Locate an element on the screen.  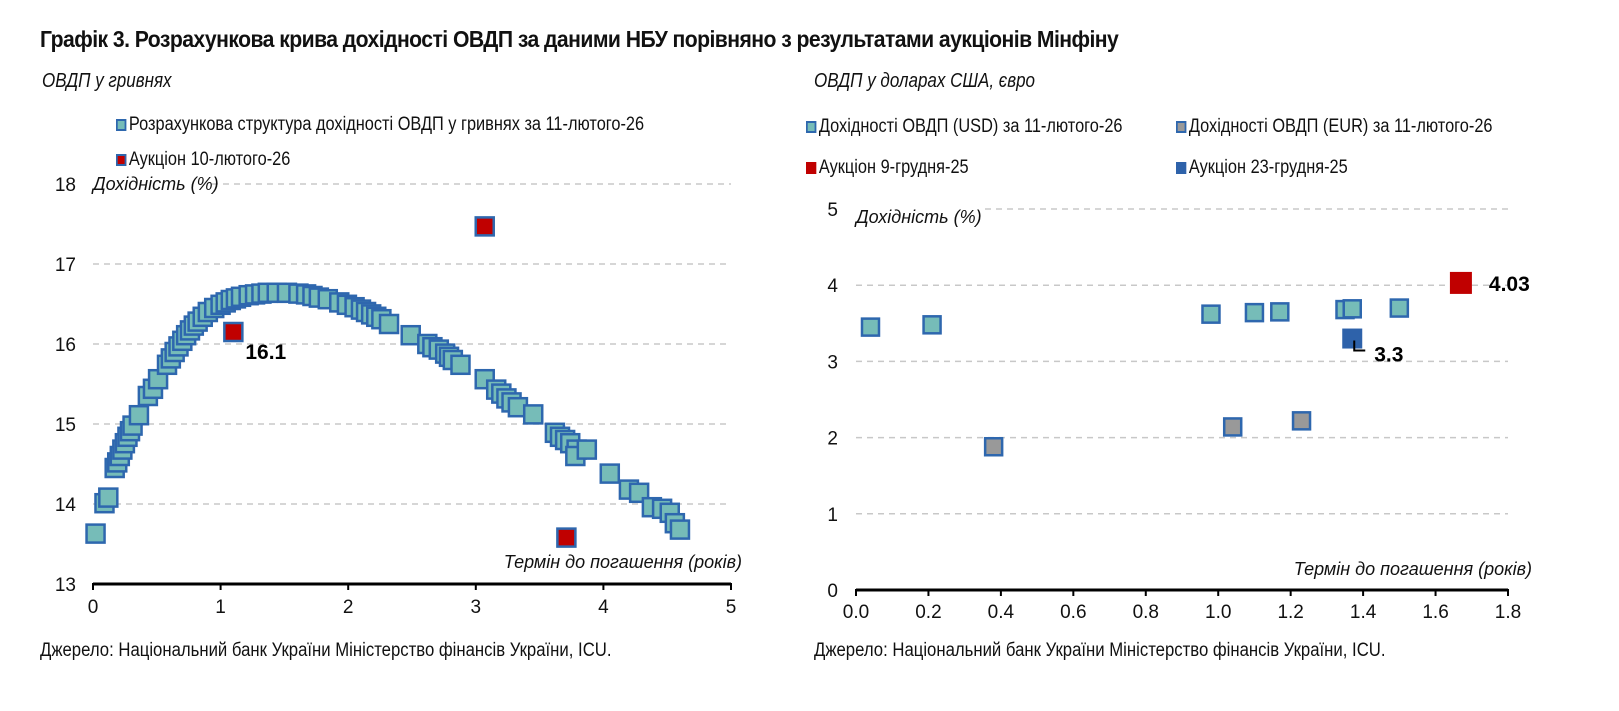
fx-ytick-label: 4 is located at coordinates (832, 286).